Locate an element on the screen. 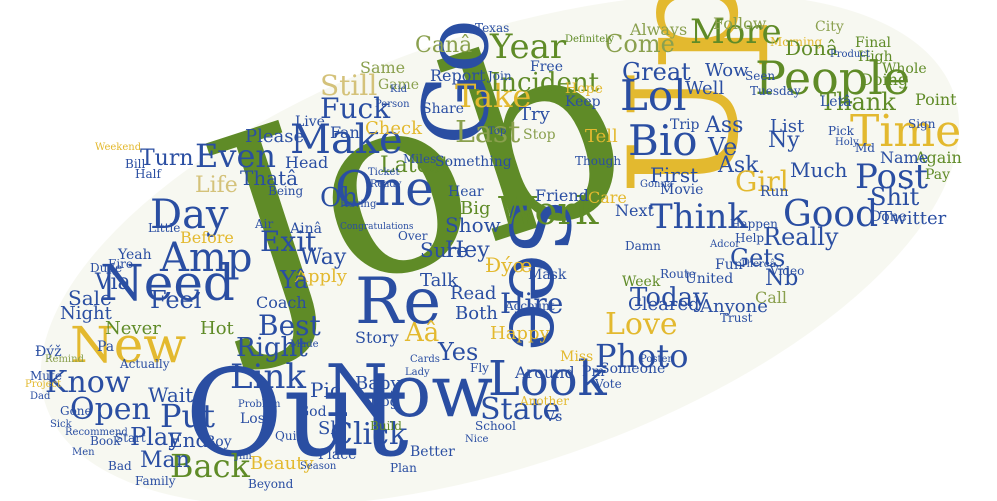 The width and height of the screenshot is (997, 501). word-night: Night is located at coordinates (86, 313).